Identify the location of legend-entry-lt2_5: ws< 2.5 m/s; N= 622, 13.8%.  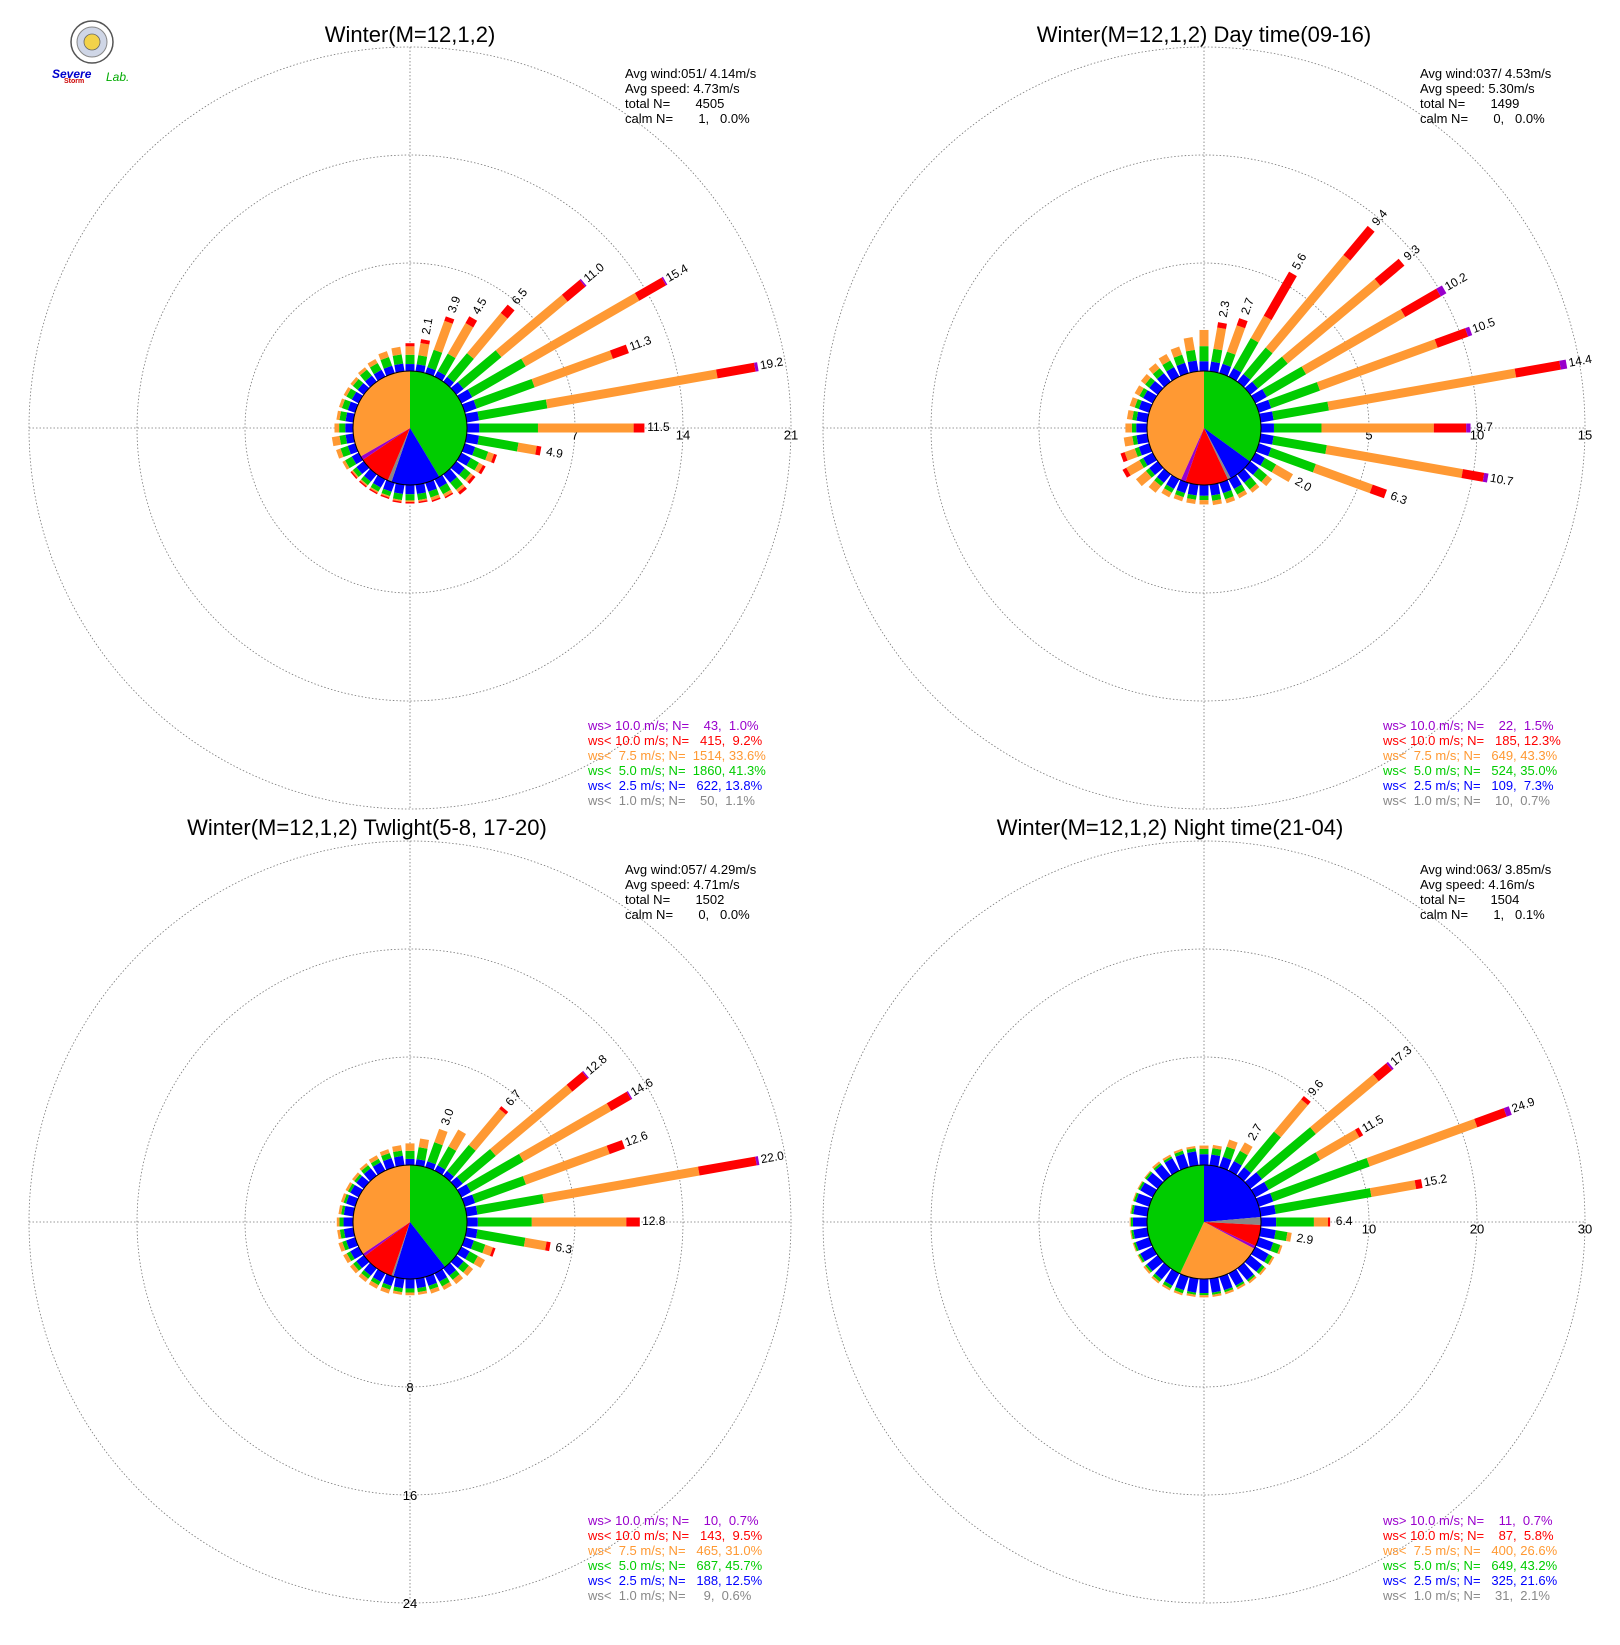
(675, 785).